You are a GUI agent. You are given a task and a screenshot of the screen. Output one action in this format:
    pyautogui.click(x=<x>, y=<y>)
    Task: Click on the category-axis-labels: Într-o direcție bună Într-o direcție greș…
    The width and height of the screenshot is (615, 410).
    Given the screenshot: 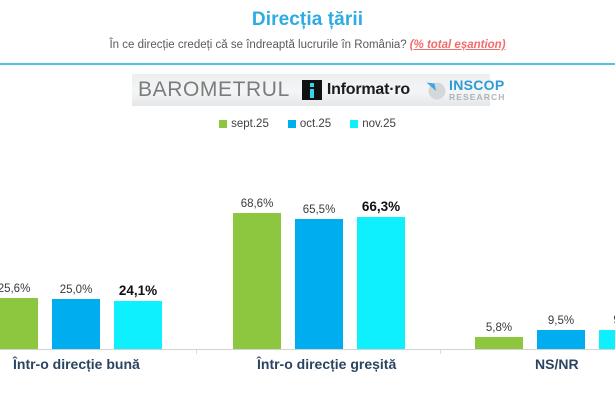 What is the action you would take?
    pyautogui.click(x=307, y=368)
    